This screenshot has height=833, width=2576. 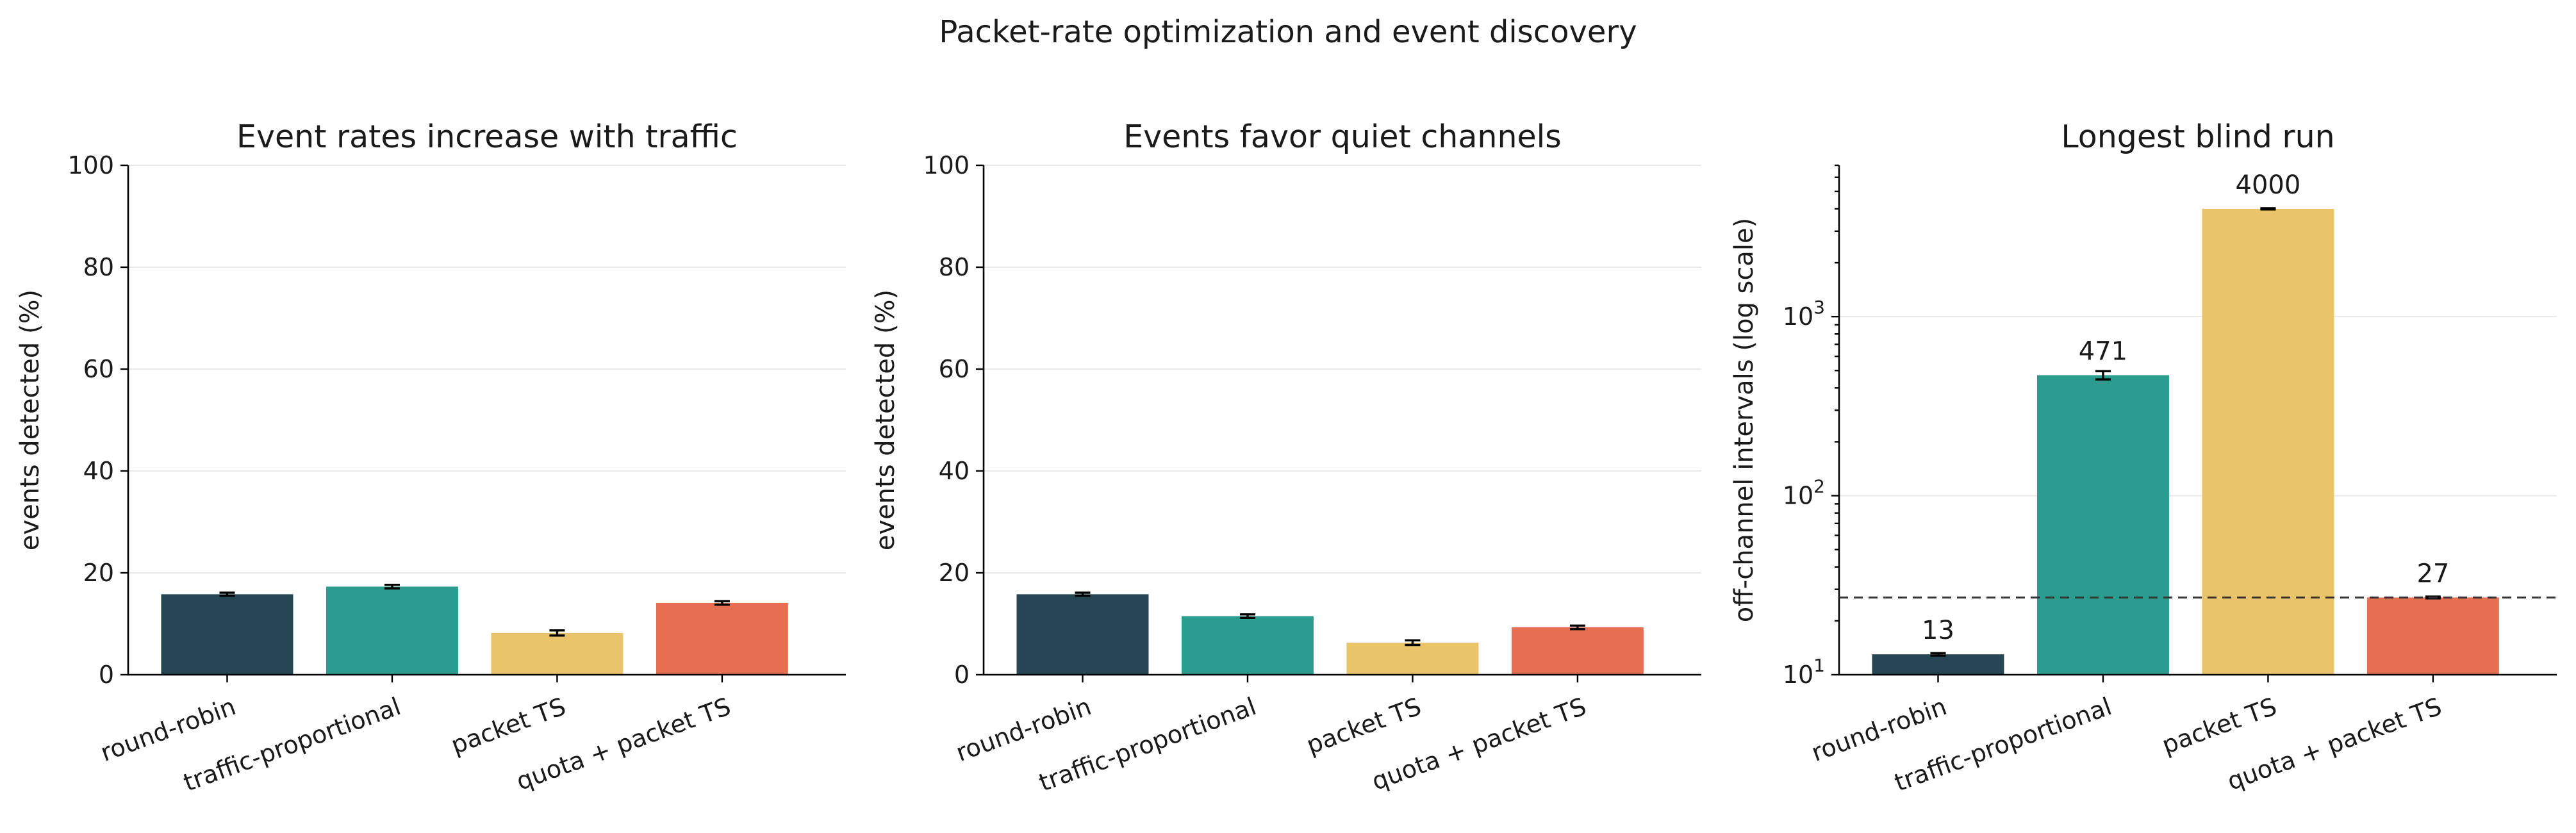 I want to click on panel-title: Event rates increase with traffic, so click(x=487, y=137).